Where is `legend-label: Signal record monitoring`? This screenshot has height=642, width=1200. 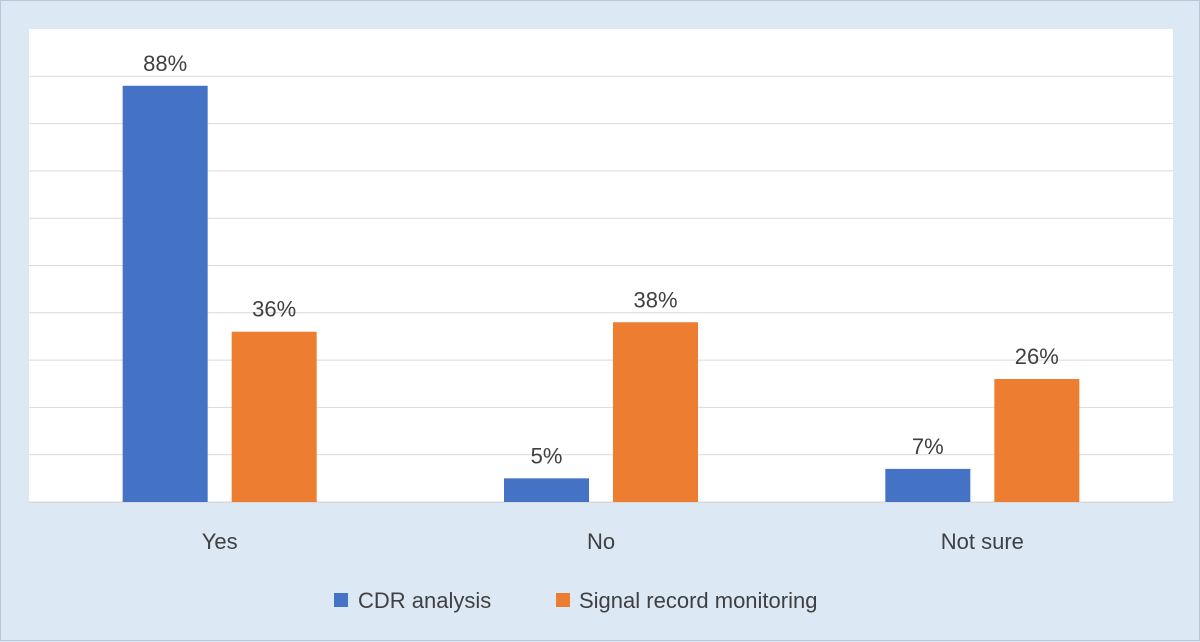
legend-label: Signal record monitoring is located at coordinates (698, 600).